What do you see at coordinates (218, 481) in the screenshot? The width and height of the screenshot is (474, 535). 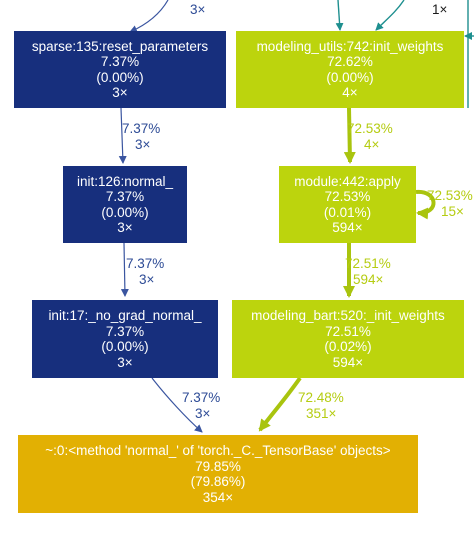 I see `node-self-pct: (79.86%)` at bounding box center [218, 481].